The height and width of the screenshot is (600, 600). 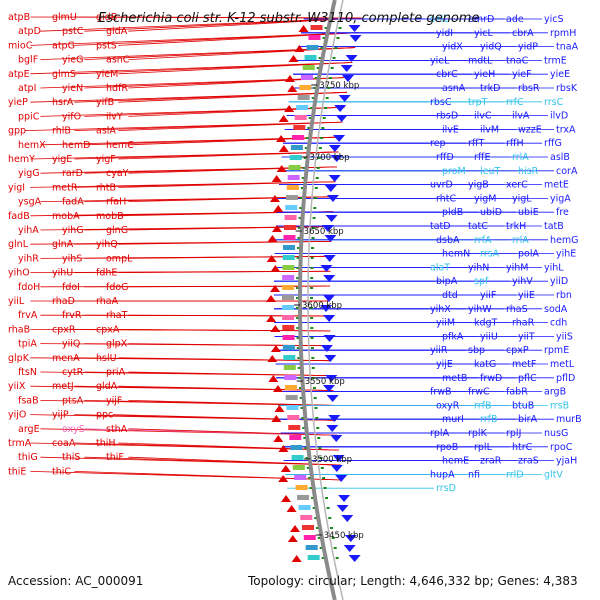 I want to click on gene-label-yidI: yidI, so click(x=444, y=33).